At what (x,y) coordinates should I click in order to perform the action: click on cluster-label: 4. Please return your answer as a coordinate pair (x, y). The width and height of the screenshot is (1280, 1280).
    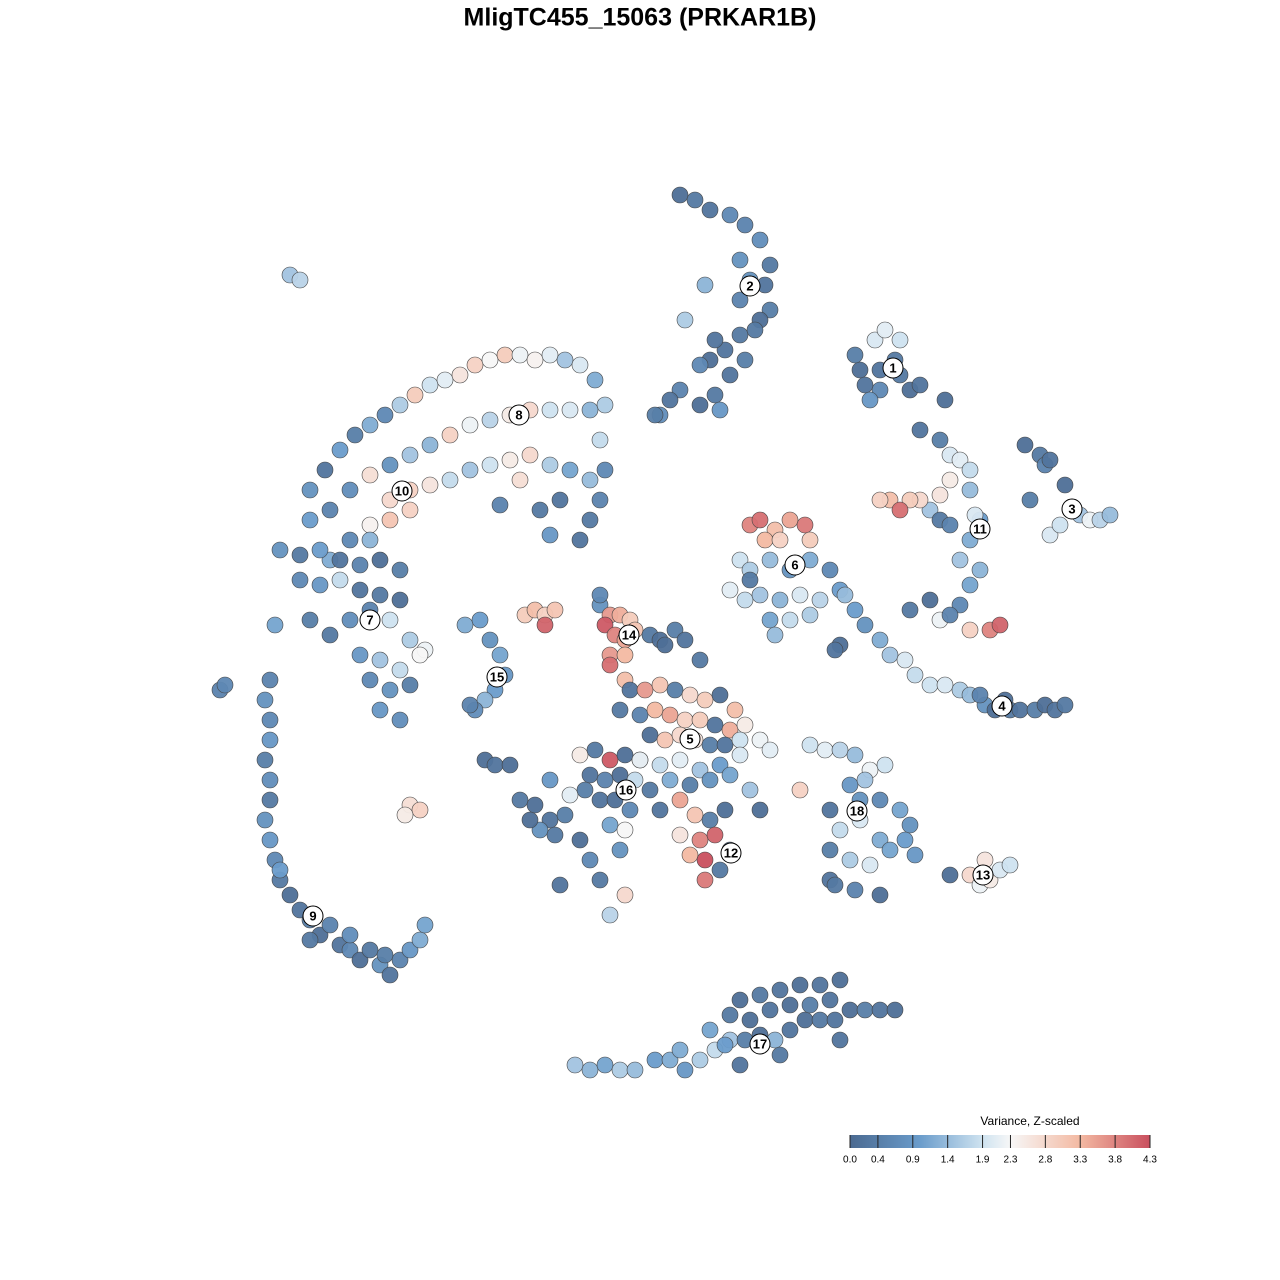
    Looking at the image, I should click on (1002, 705).